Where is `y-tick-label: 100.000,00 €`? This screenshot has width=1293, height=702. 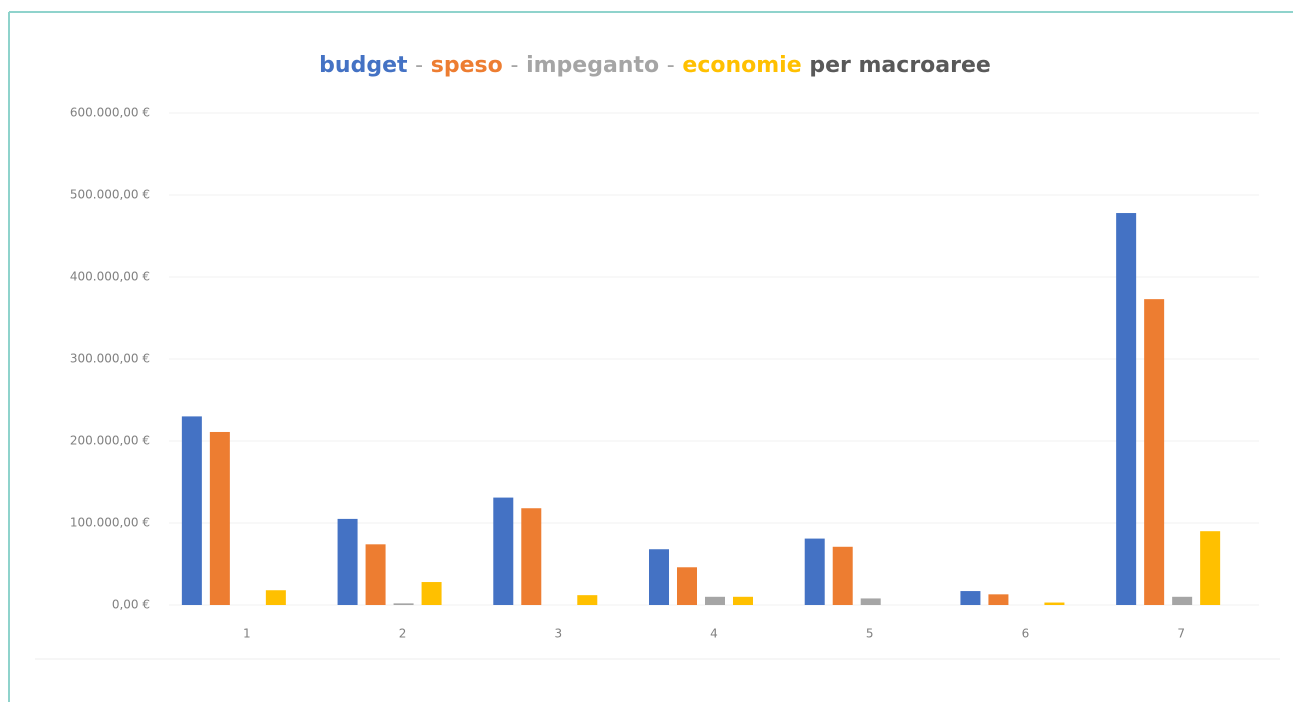
y-tick-label: 100.000,00 € is located at coordinates (110, 523).